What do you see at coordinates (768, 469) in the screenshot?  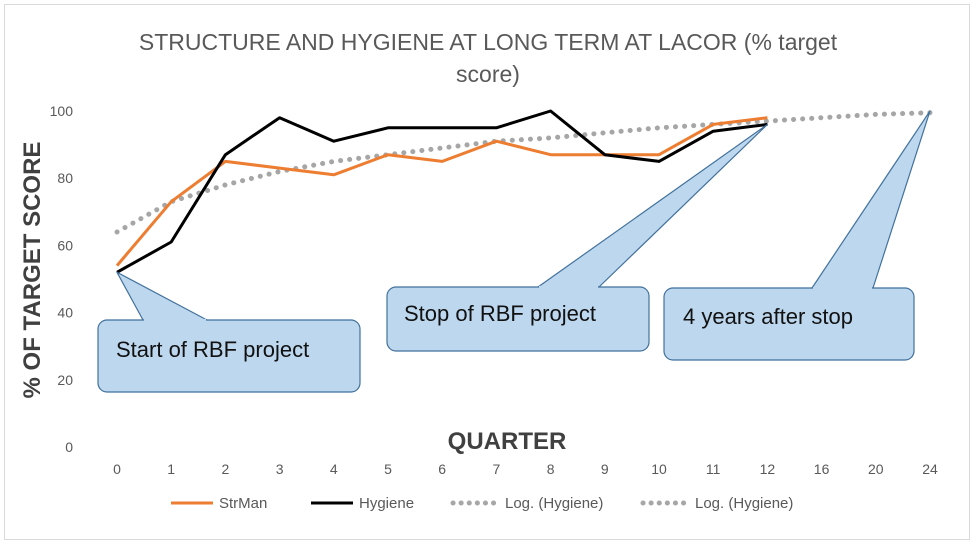 I see `x-tick-label: 12` at bounding box center [768, 469].